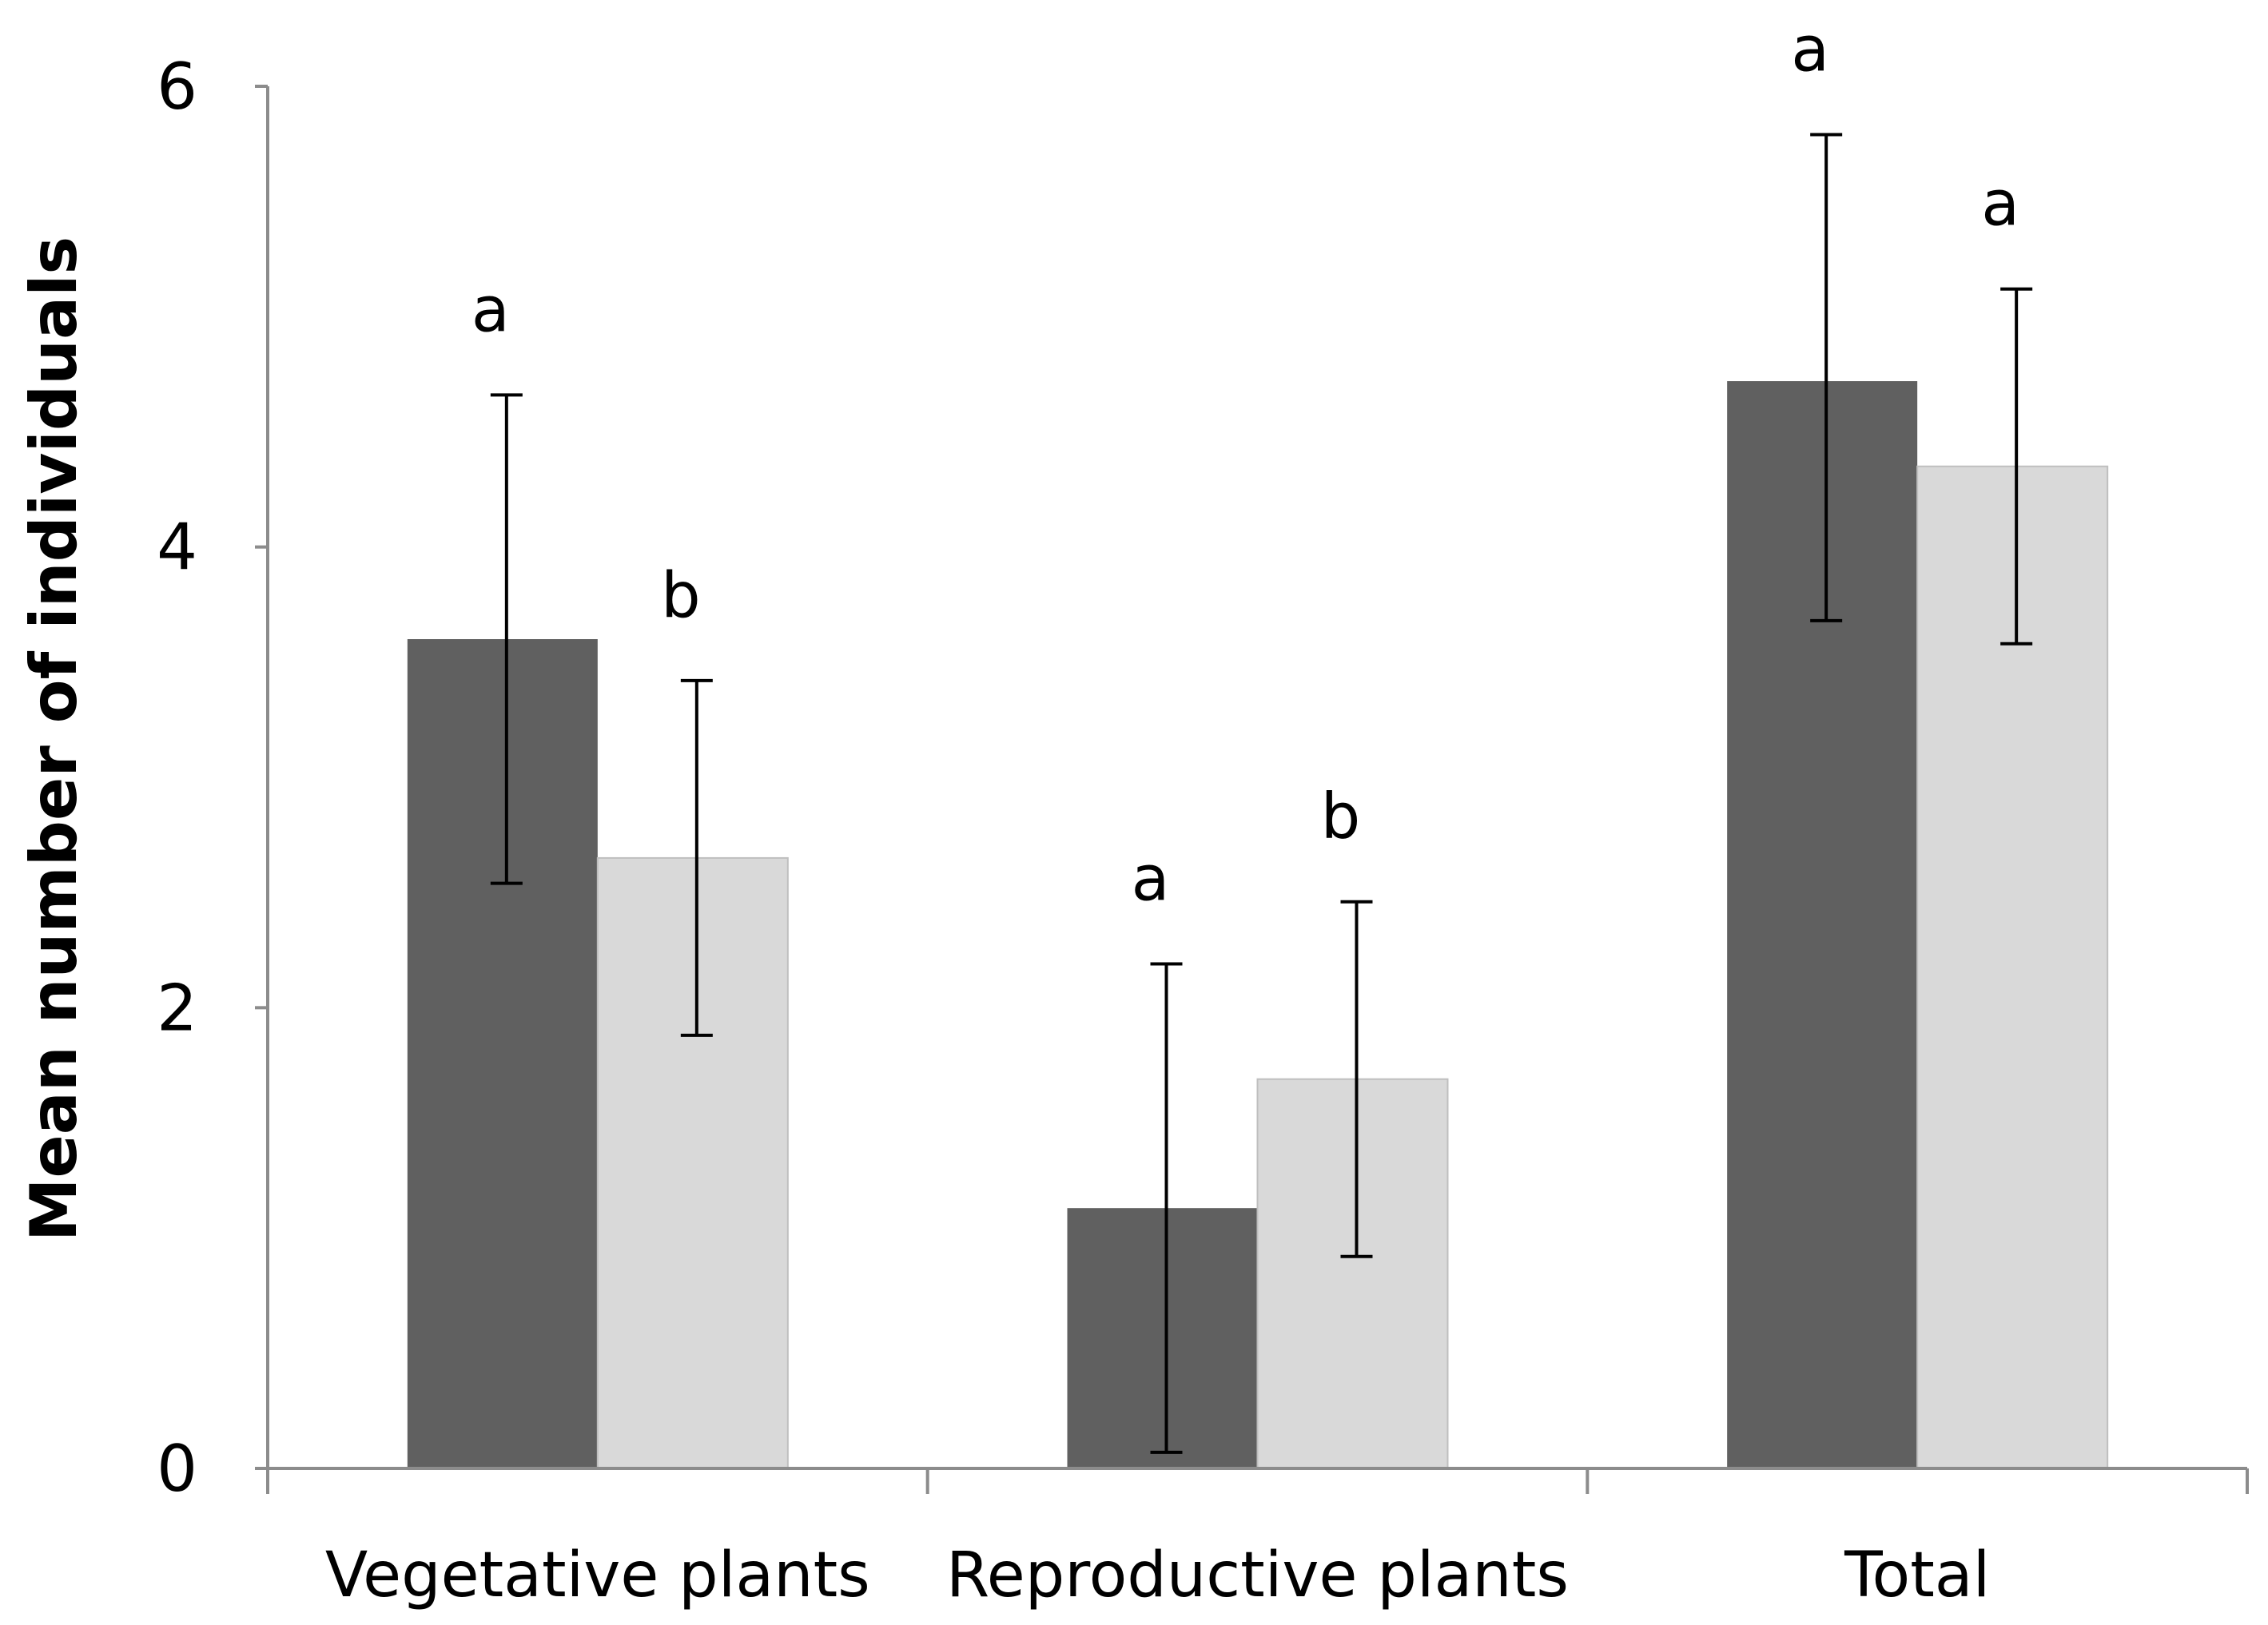  I want to click on y-tick-label: 6, so click(177, 87).